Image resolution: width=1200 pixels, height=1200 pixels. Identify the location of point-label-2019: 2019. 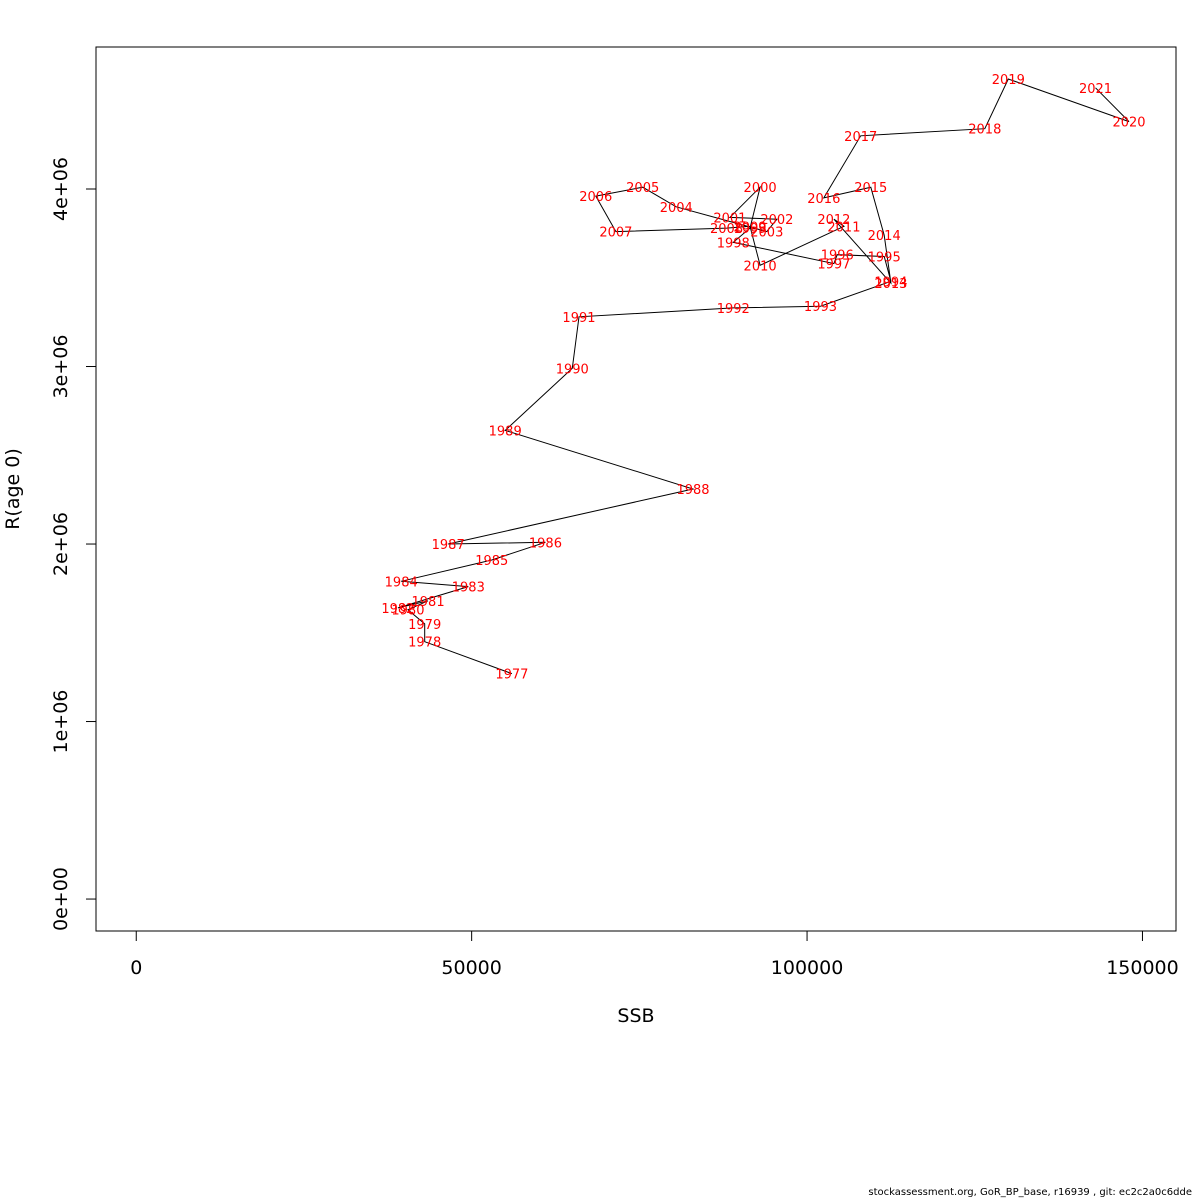
(1008, 80).